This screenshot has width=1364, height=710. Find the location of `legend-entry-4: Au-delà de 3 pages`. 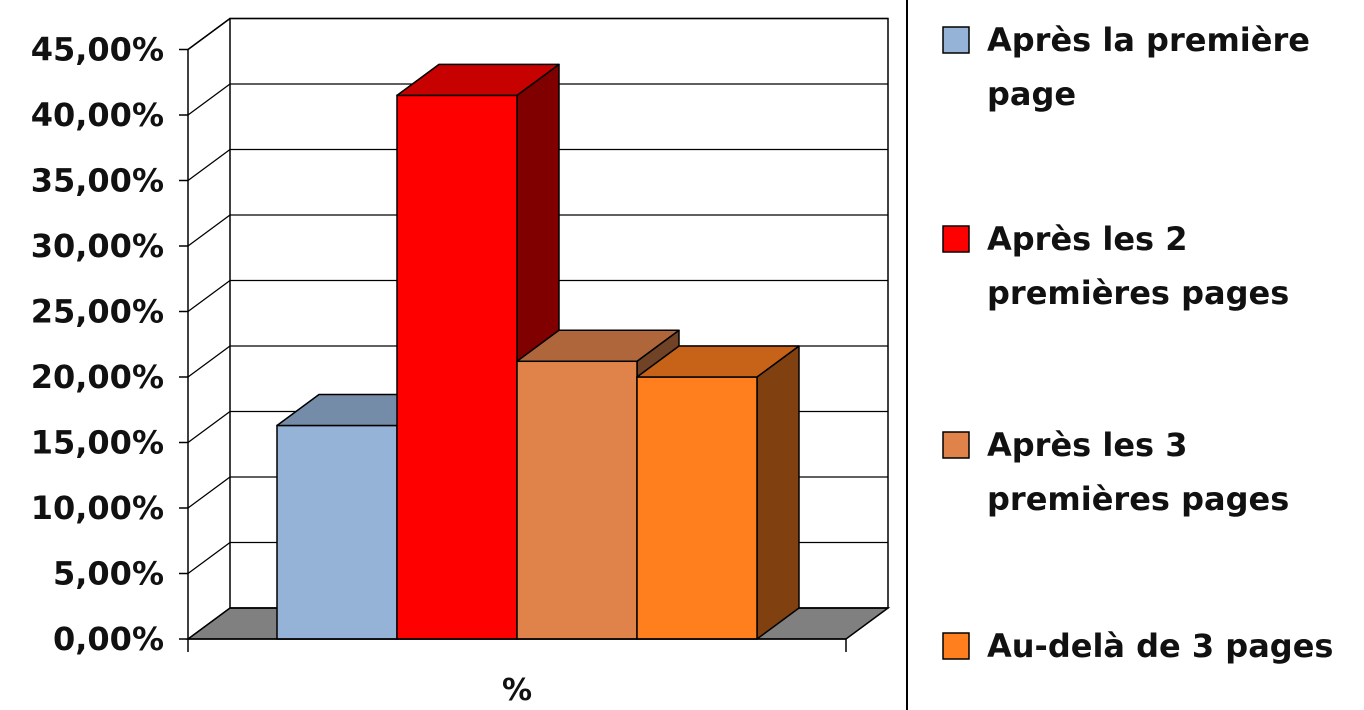

legend-entry-4: Au-delà de 3 pages is located at coordinates (1137, 646).